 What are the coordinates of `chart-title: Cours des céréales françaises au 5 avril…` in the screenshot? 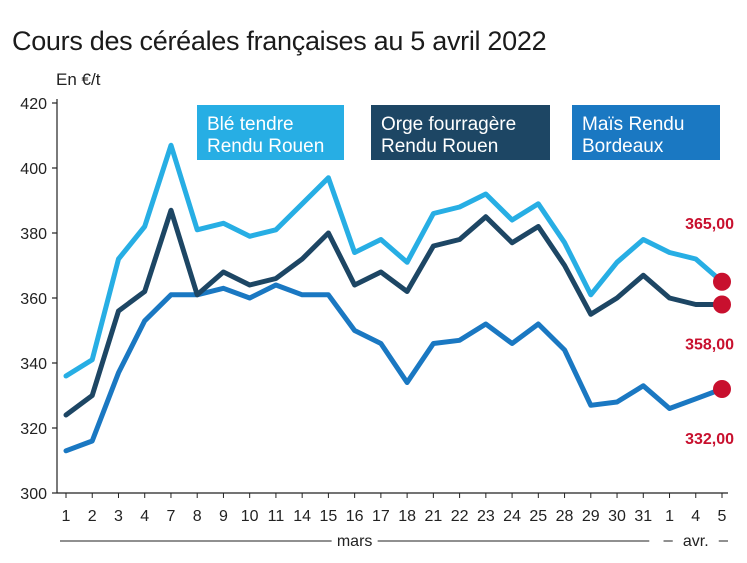 It's located at (279, 41).